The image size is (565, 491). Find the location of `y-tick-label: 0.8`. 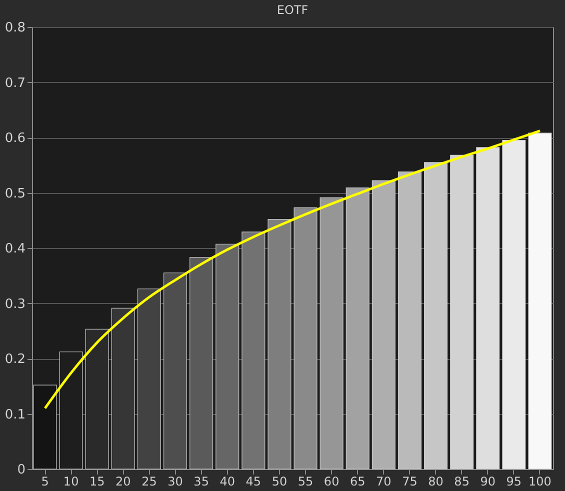

y-tick-label: 0.8 is located at coordinates (15, 28).